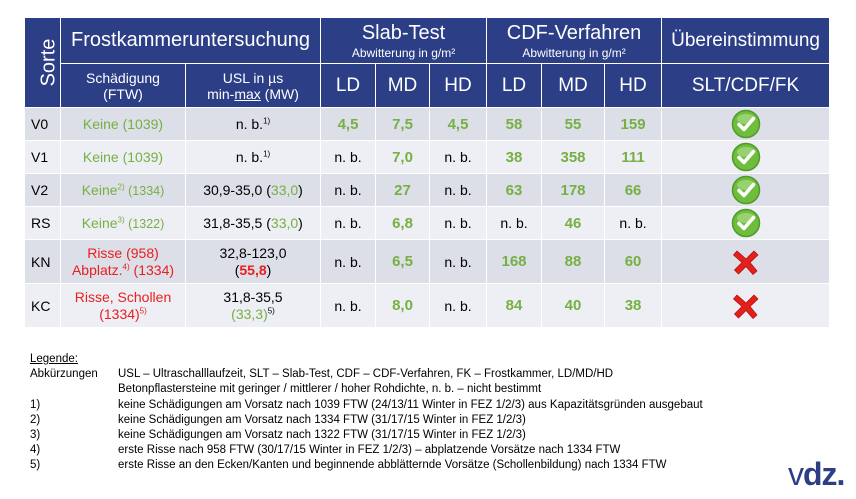 Image resolution: width=856 pixels, height=499 pixels. Describe the element at coordinates (633, 305) in the screenshot. I see `row-cdf-hd: 38` at that location.